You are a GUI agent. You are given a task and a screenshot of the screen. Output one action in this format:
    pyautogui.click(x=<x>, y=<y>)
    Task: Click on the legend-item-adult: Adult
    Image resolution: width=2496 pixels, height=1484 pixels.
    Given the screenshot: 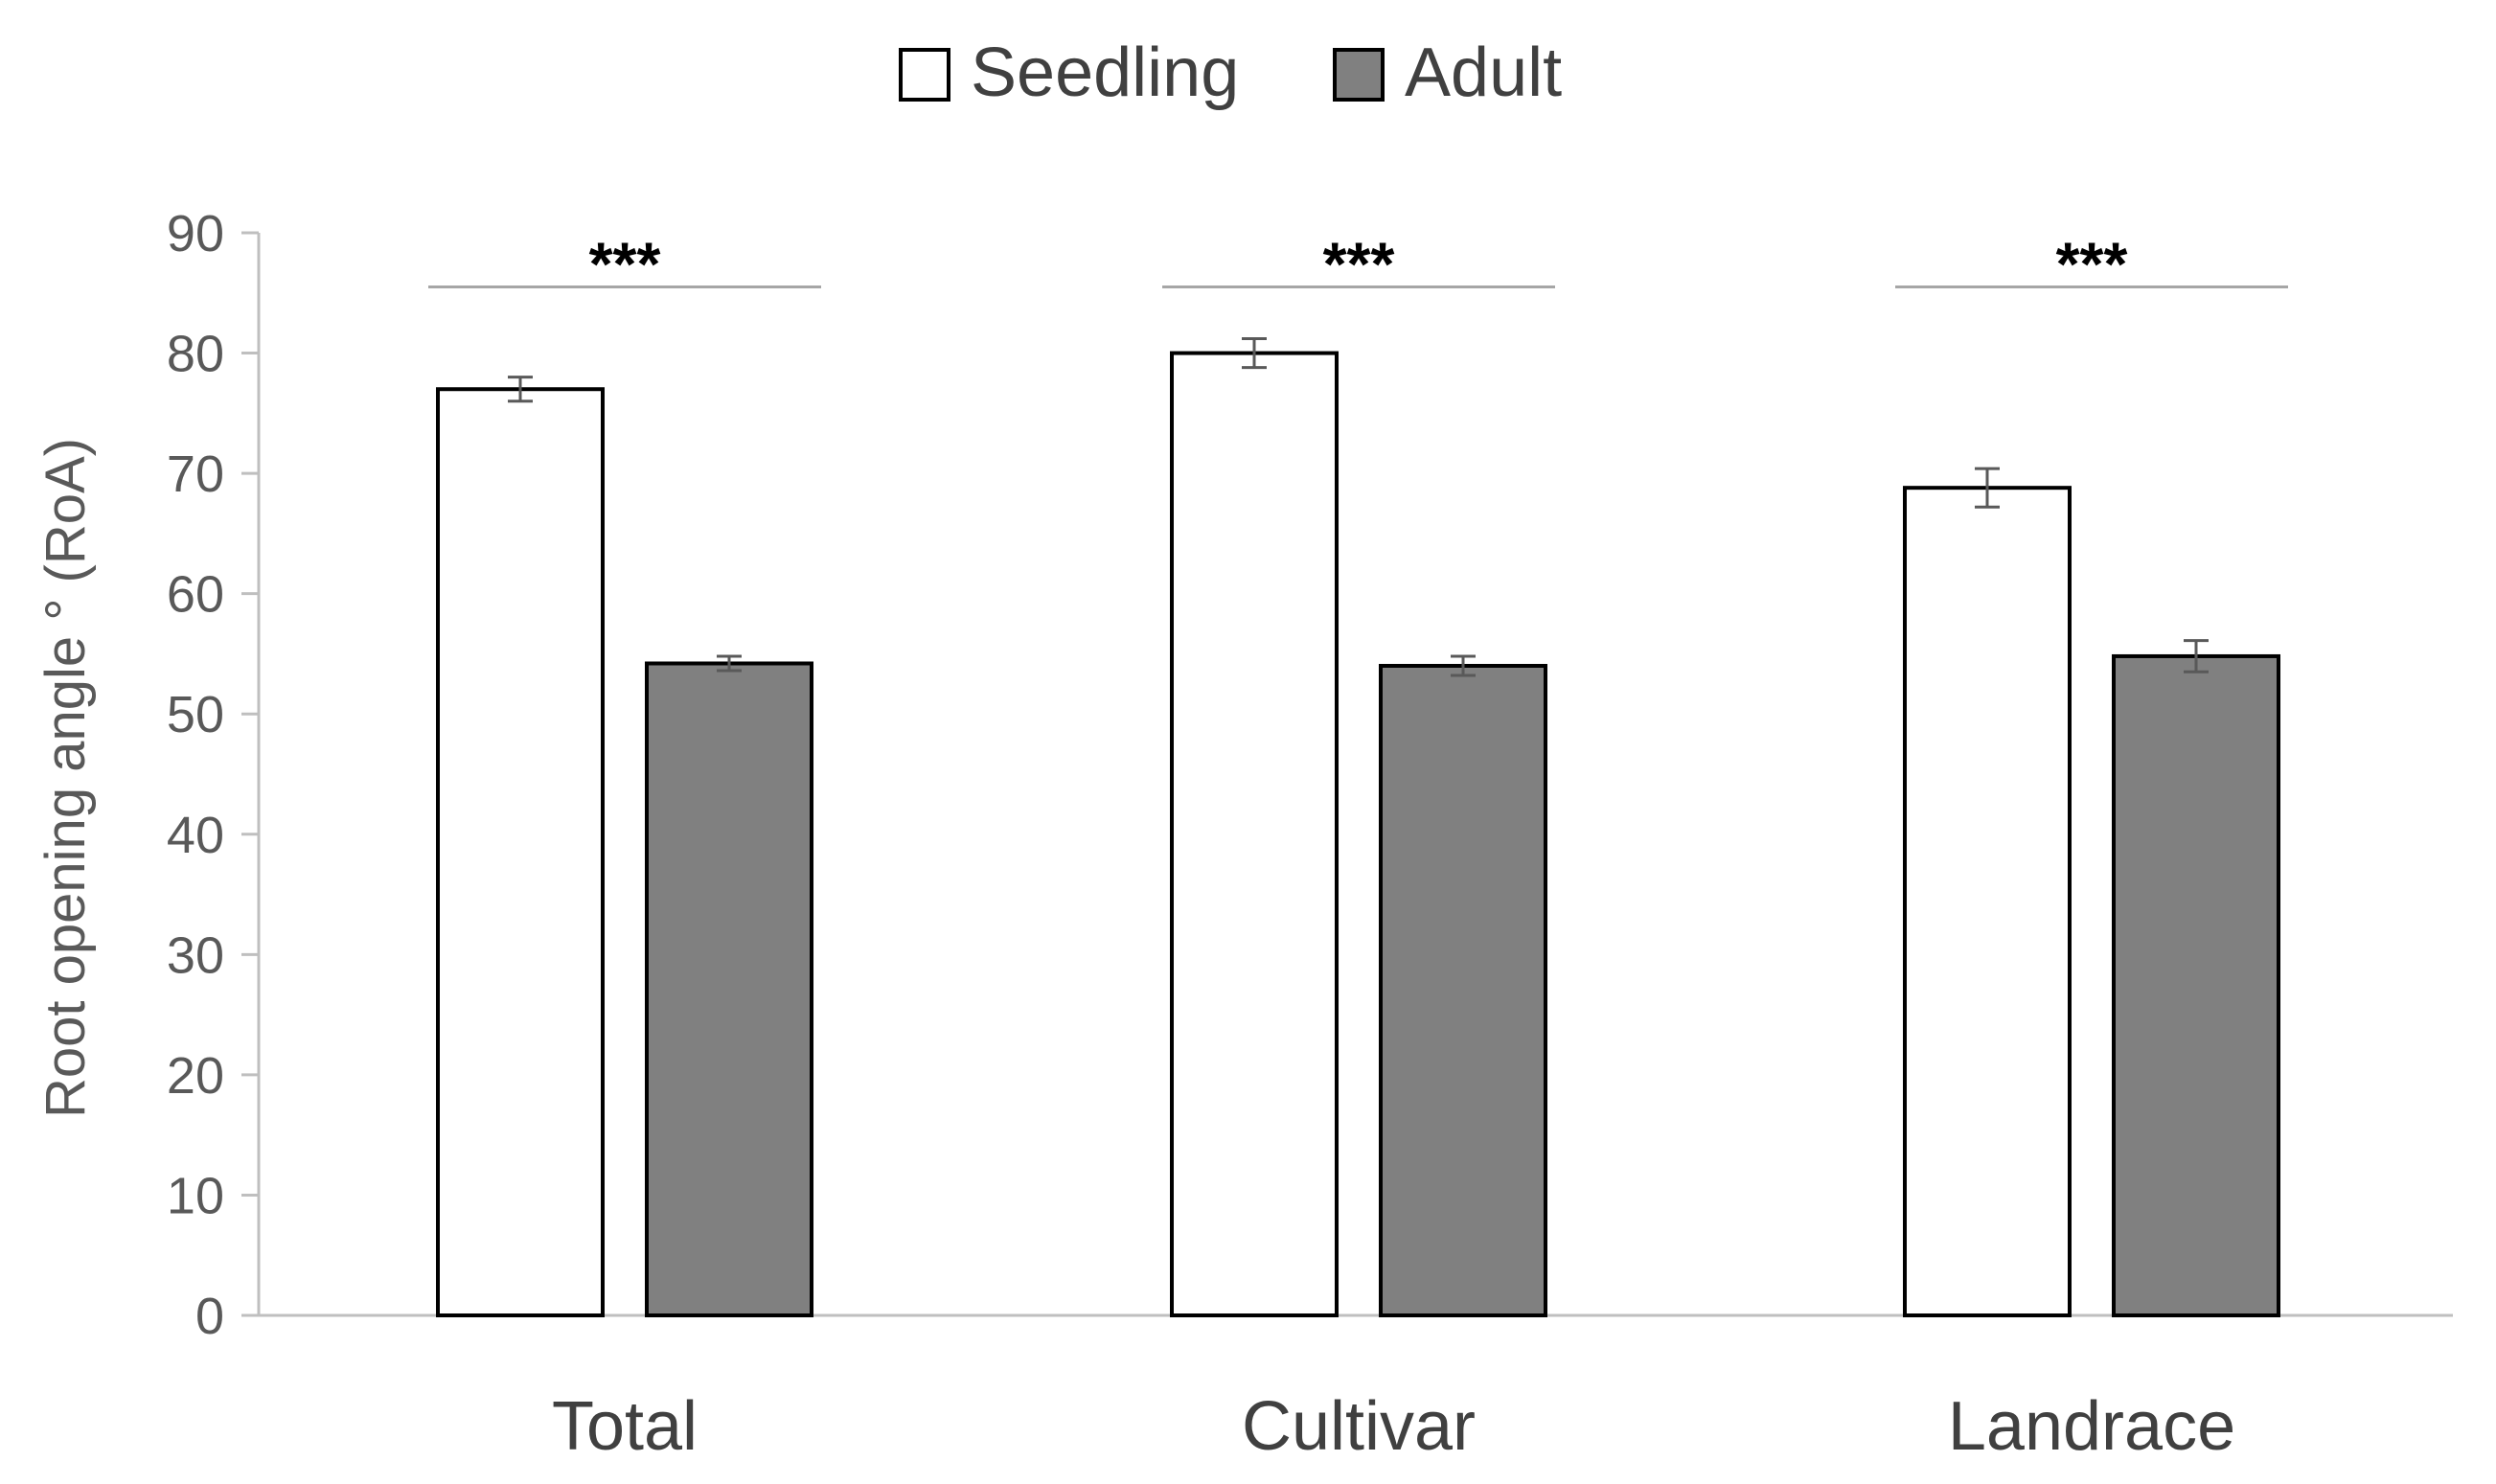 What is the action you would take?
    pyautogui.click(x=1447, y=72)
    